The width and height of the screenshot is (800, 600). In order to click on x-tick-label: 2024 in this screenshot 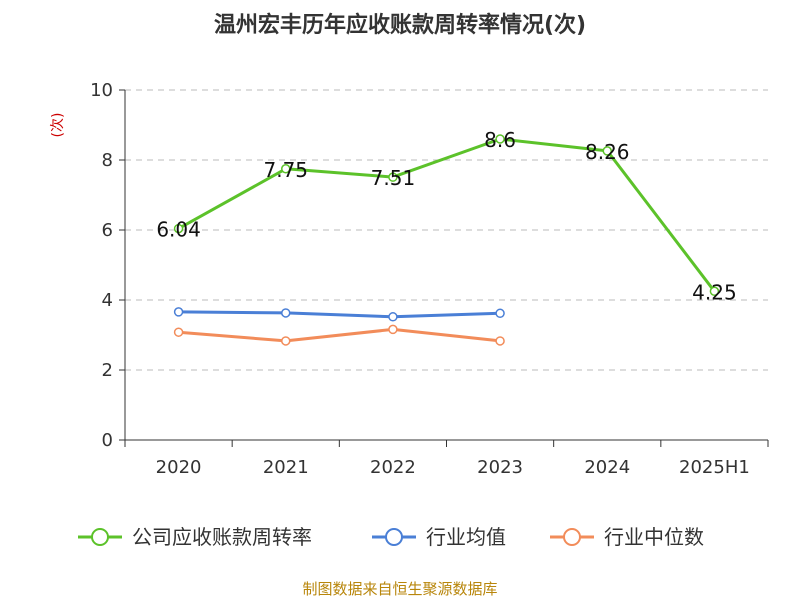, I will do `click(607, 467)`.